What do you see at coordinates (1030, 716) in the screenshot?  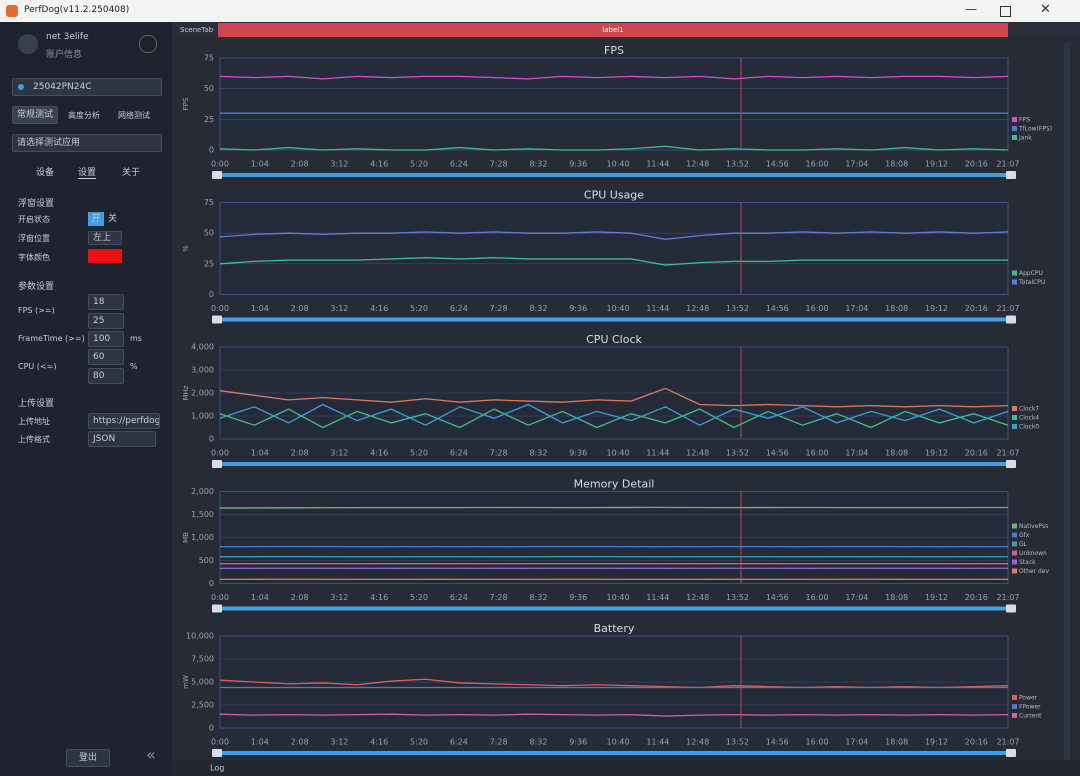 I see `legend-entry: Current` at bounding box center [1030, 716].